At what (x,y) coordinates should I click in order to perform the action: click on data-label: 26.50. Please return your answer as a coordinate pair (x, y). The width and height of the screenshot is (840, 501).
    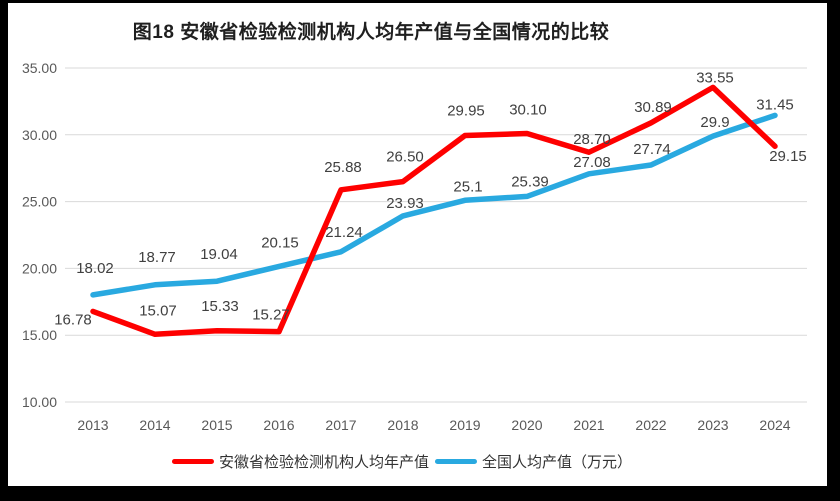
    Looking at the image, I should click on (405, 157).